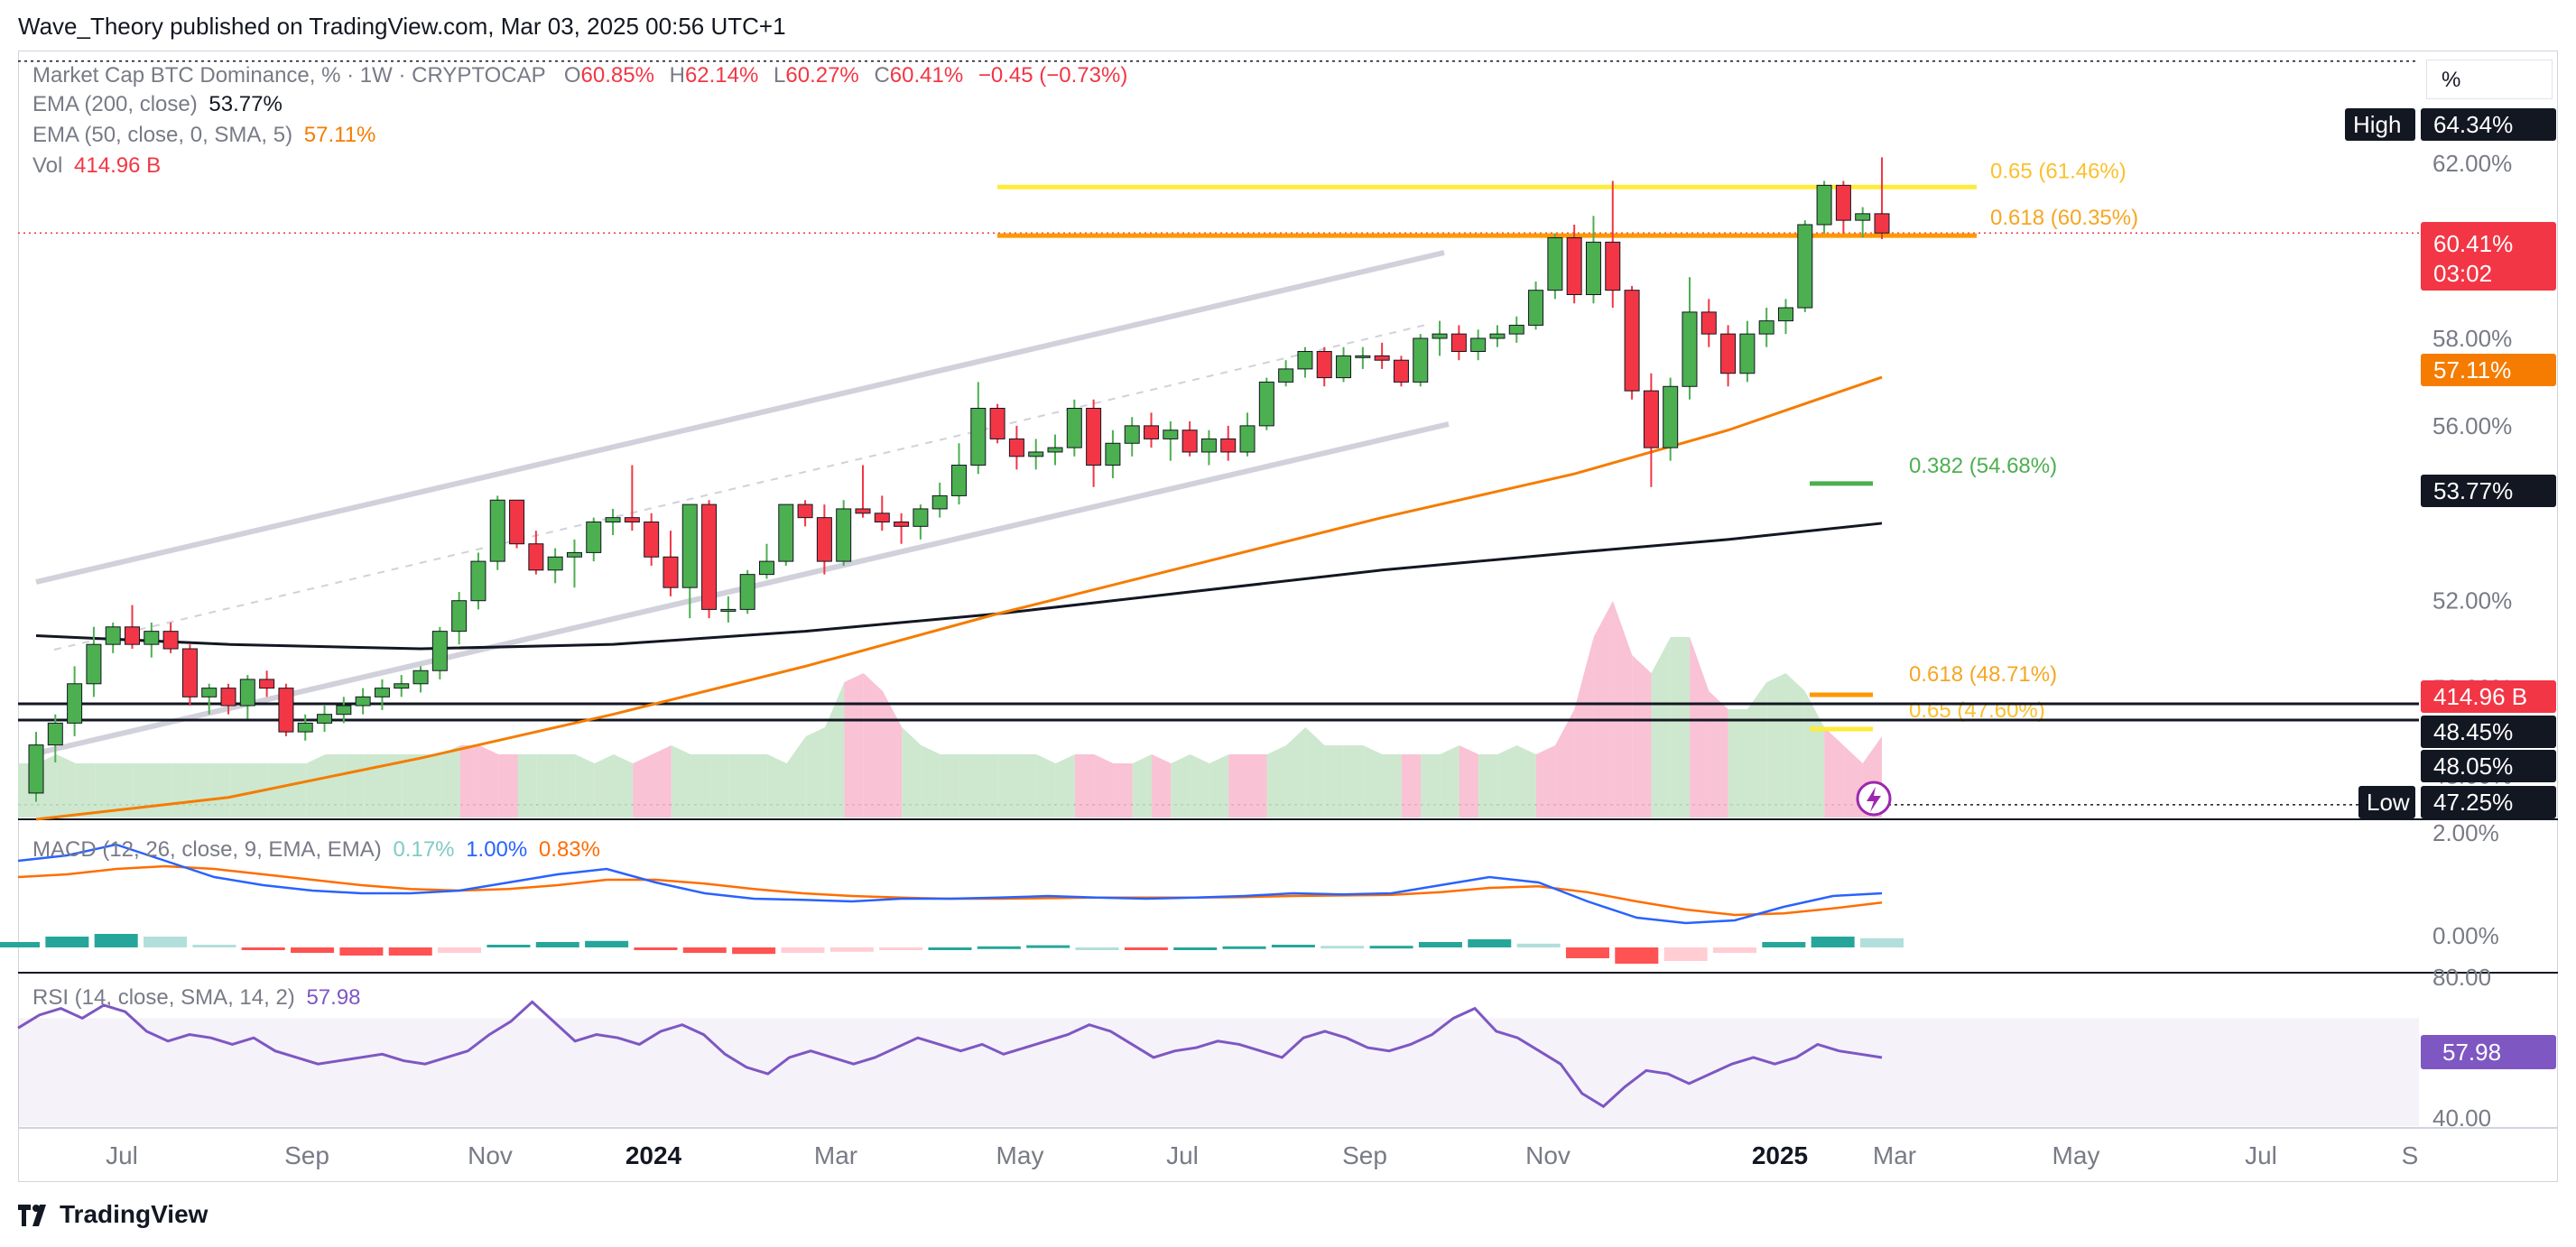 The width and height of the screenshot is (2576, 1247). What do you see at coordinates (1983, 466) in the screenshot?
I see `fib-level-label-0382: 0.382 (54.68%)` at bounding box center [1983, 466].